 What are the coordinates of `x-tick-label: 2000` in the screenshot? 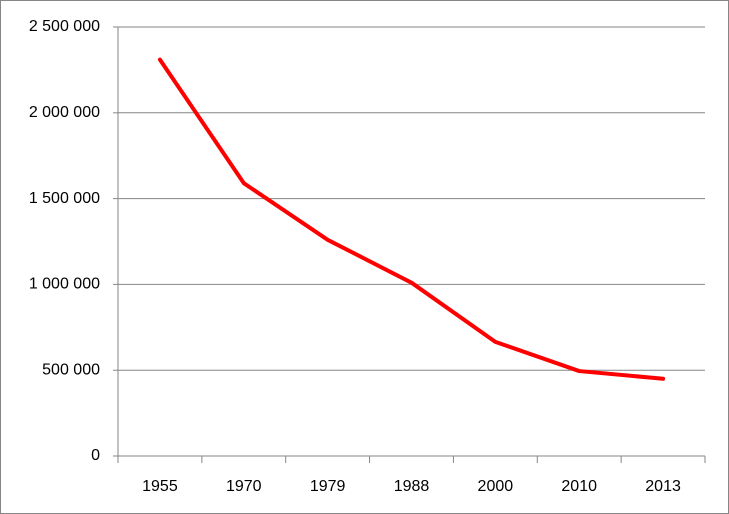 It's located at (496, 486).